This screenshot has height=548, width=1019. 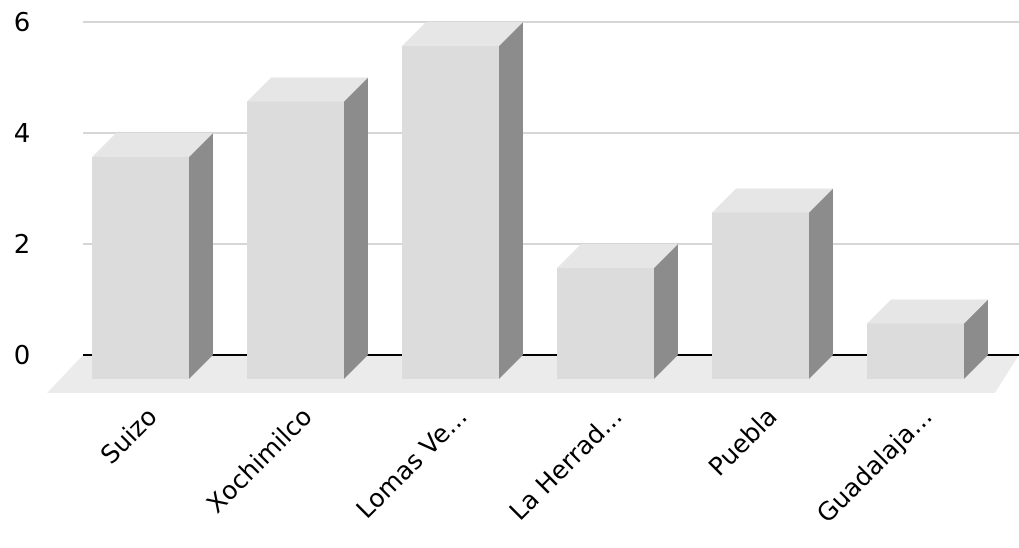 I want to click on y-tick-label: 2, so click(x=22, y=245).